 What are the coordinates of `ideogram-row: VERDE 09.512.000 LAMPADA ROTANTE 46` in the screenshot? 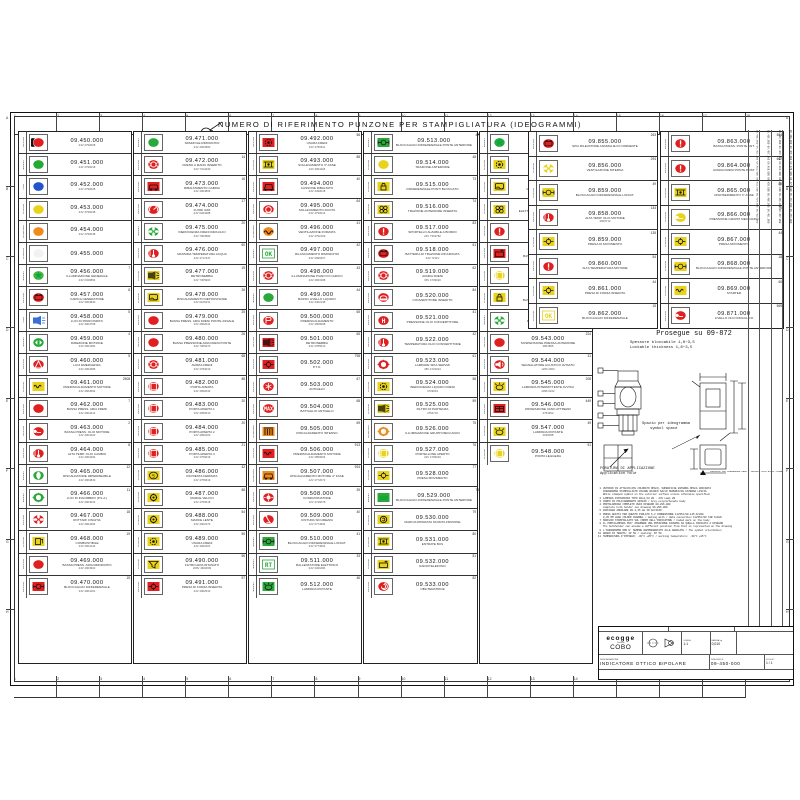 It's located at (305, 586).